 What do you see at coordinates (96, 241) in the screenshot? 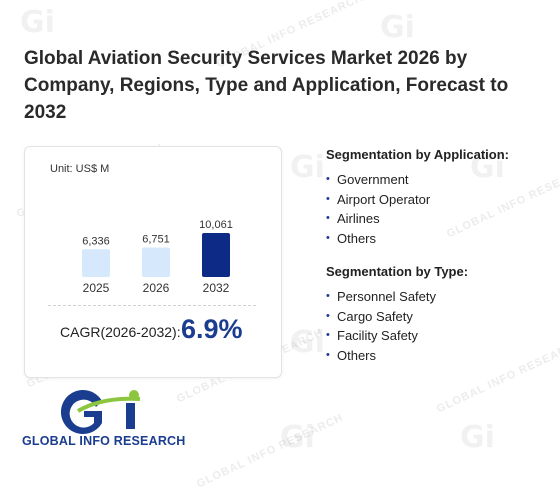
I see `data-label: 6,336` at bounding box center [96, 241].